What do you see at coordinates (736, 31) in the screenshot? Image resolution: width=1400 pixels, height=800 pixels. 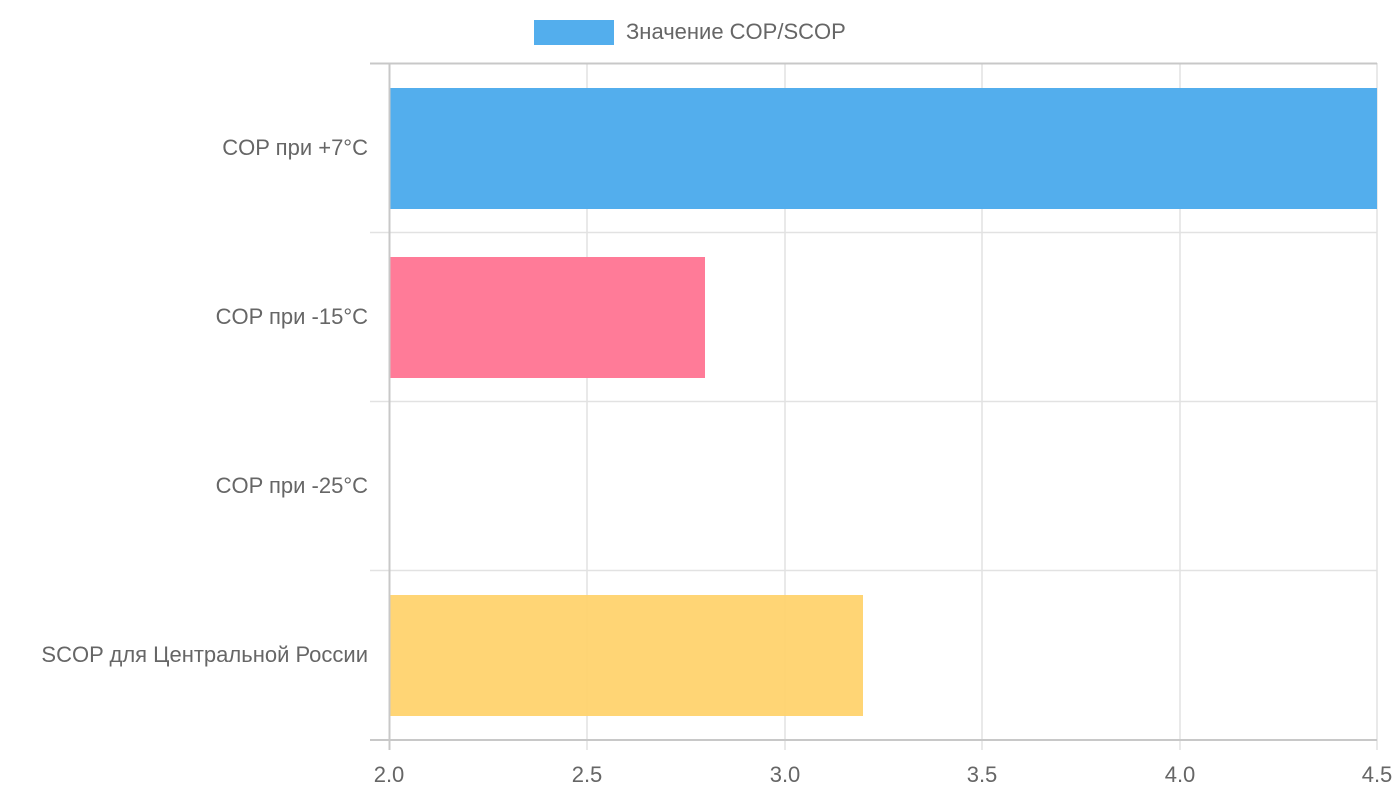 I see `legend-label: Значение COP/SCOP` at bounding box center [736, 31].